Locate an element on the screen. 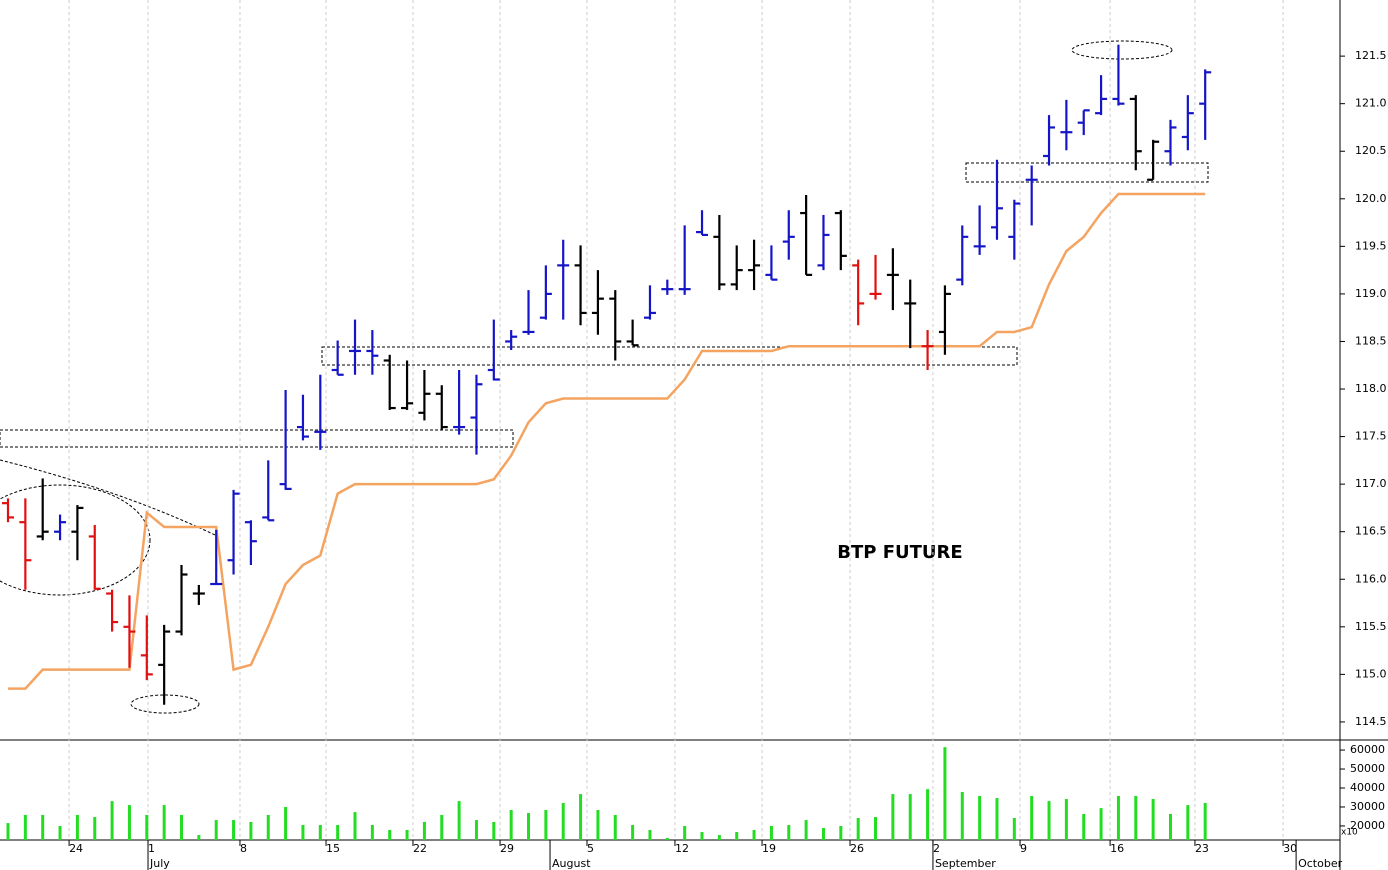 The height and width of the screenshot is (870, 1388). y-tick-label: 120.0 is located at coordinates (1371, 198).